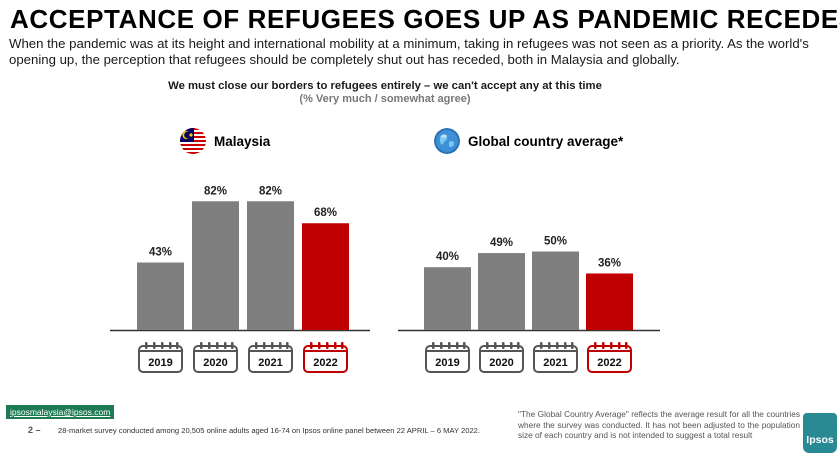  I want to click on globe-icon, so click(447, 141).